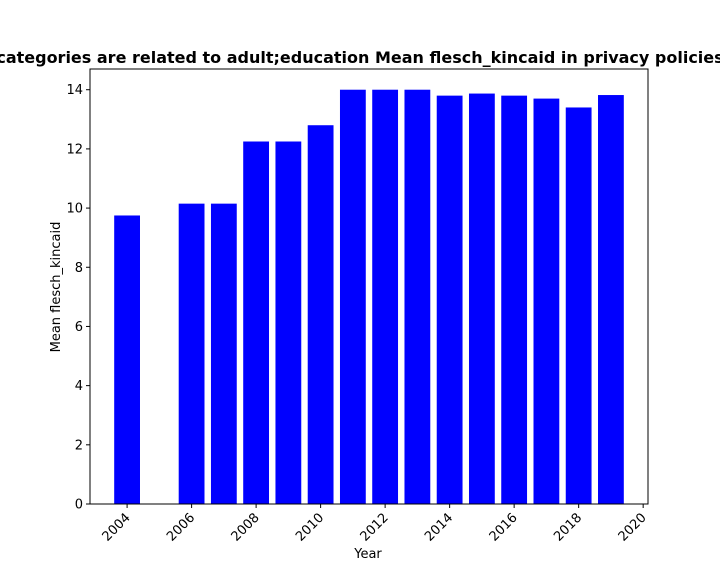 The image size is (720, 576). What do you see at coordinates (514, 299) in the screenshot?
I see `bar-2016` at bounding box center [514, 299].